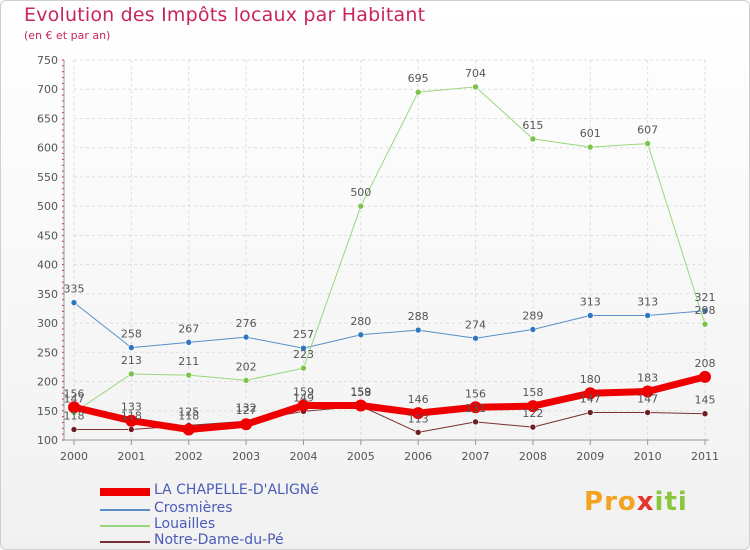  I want to click on logo-letter: t, so click(671, 502).